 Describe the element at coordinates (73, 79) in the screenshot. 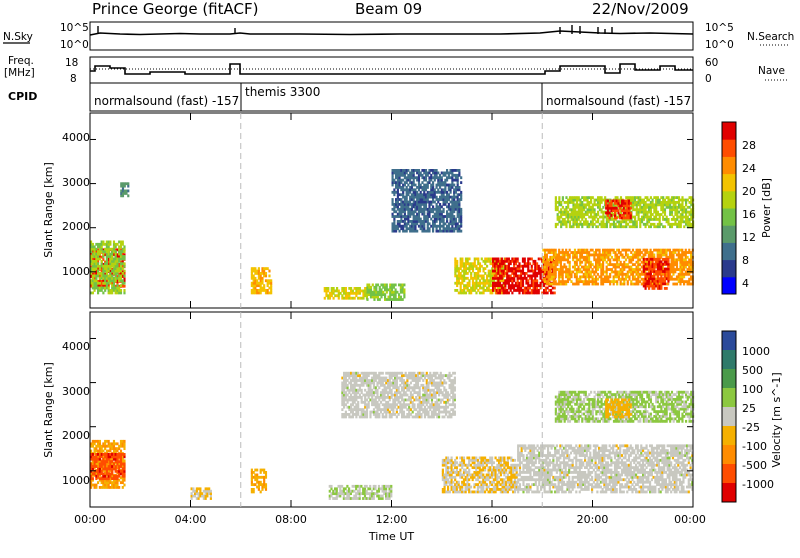

I see `freq-tick-low: 8` at that location.